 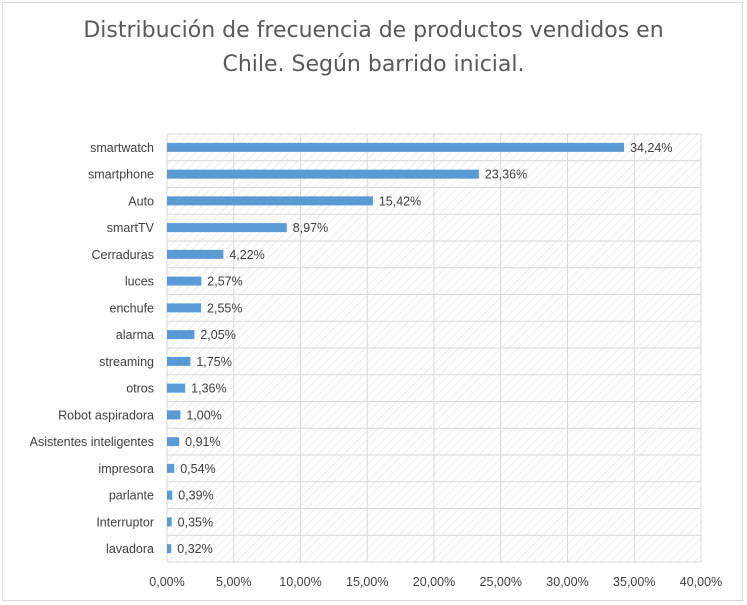 I want to click on value-label: 1,75%, so click(x=213, y=362).